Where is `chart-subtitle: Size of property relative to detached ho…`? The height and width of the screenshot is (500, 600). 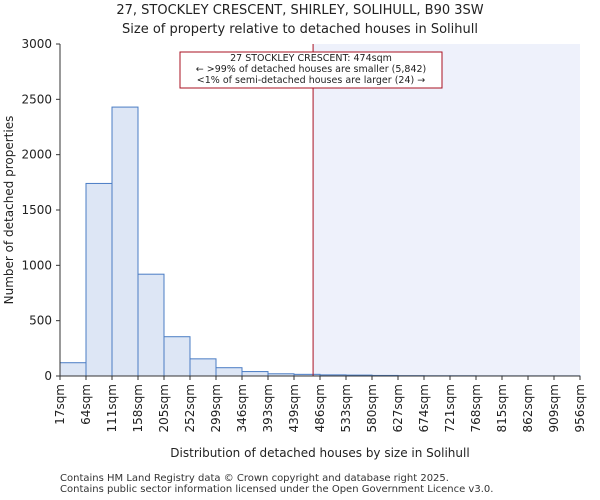
chart-subtitle: Size of property relative to detached ho… is located at coordinates (300, 29).